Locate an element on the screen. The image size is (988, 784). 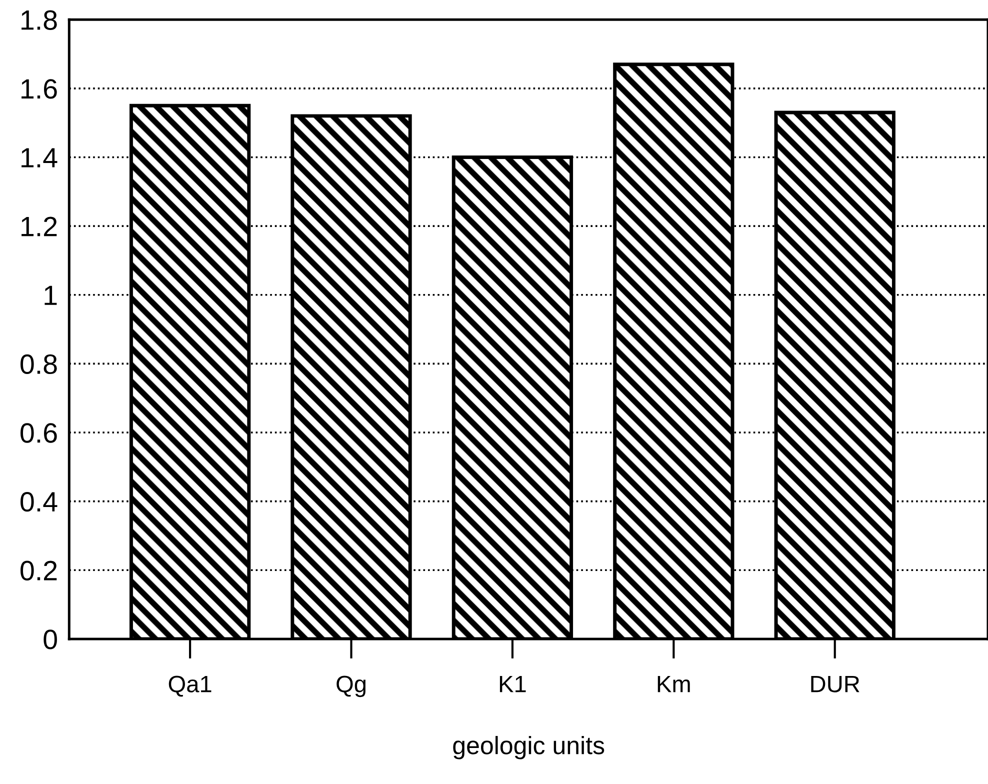
x-axis-title: geologic units is located at coordinates (528, 748).